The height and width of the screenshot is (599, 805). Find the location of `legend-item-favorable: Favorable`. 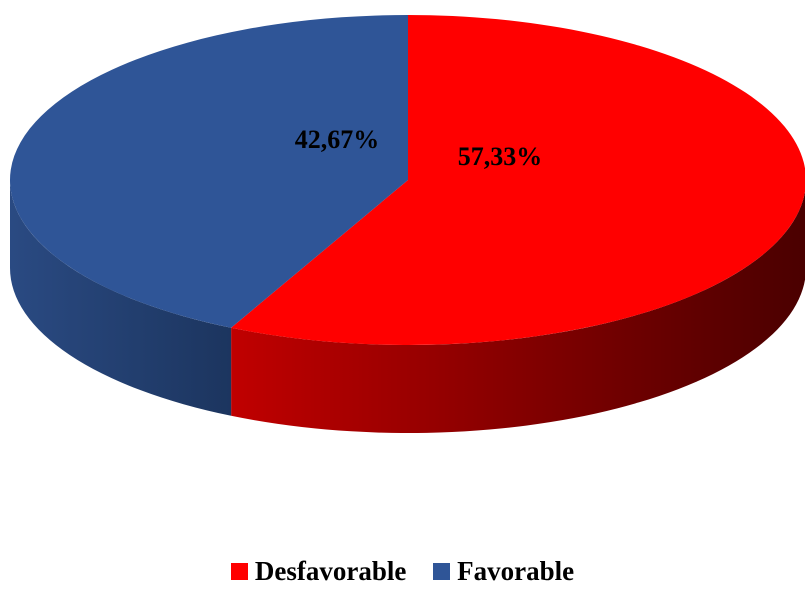

legend-item-favorable: Favorable is located at coordinates (503, 571).